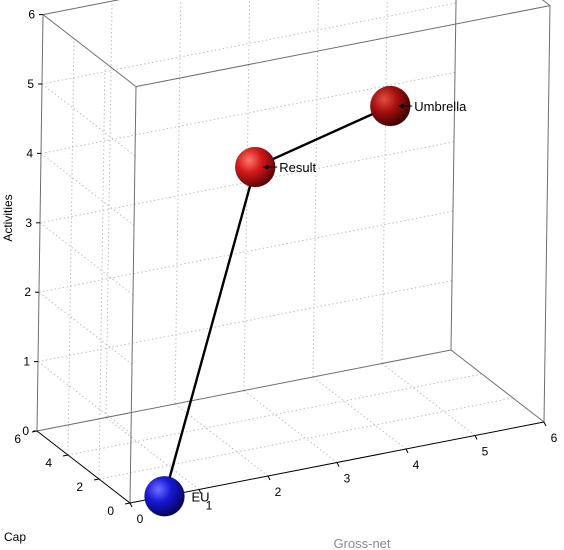 The height and width of the screenshot is (550, 564). Describe the element at coordinates (110, 511) in the screenshot. I see `y-tick-label: 0` at that location.